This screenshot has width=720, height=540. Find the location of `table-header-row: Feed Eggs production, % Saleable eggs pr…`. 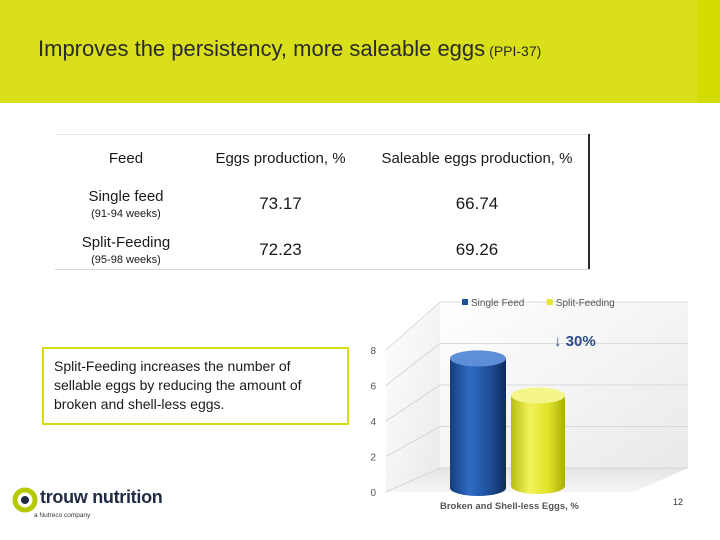

table-header-row: Feed Eggs production, % Saleable eggs pr… is located at coordinates (322, 157).